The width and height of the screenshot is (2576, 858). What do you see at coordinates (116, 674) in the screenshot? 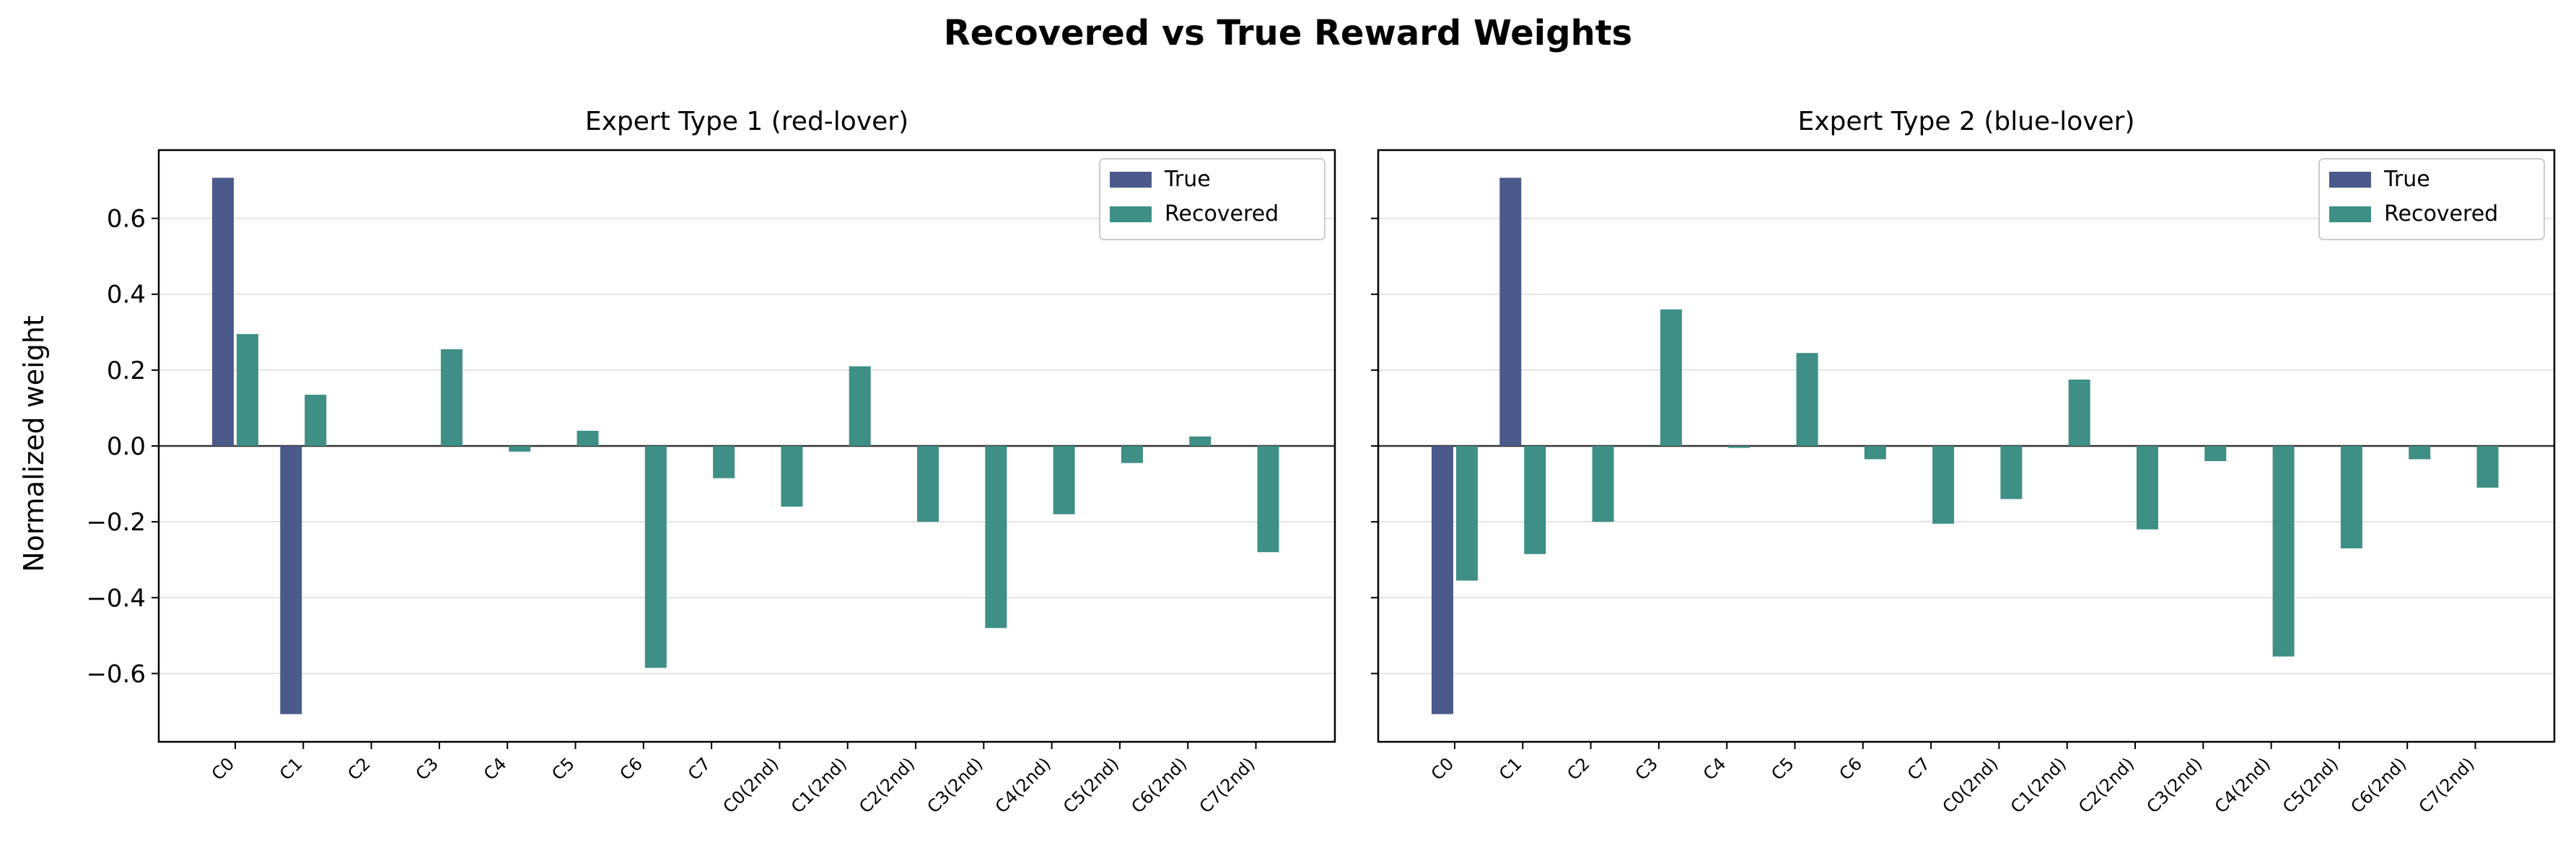
I see `y-tick-label: −0.6` at bounding box center [116, 674].